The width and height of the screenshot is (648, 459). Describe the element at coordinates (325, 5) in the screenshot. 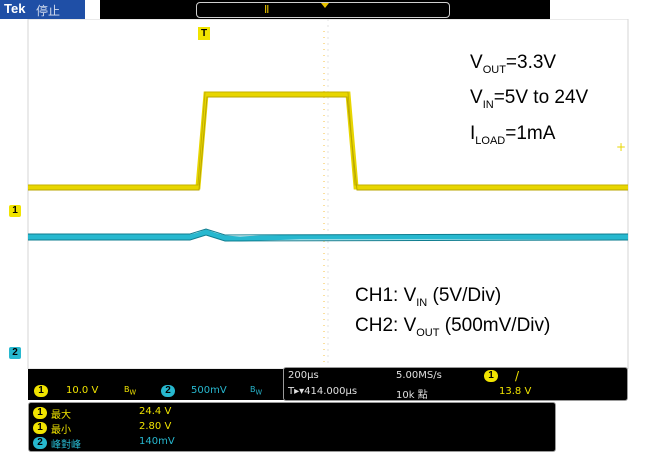

I see `record-center-icon` at that location.